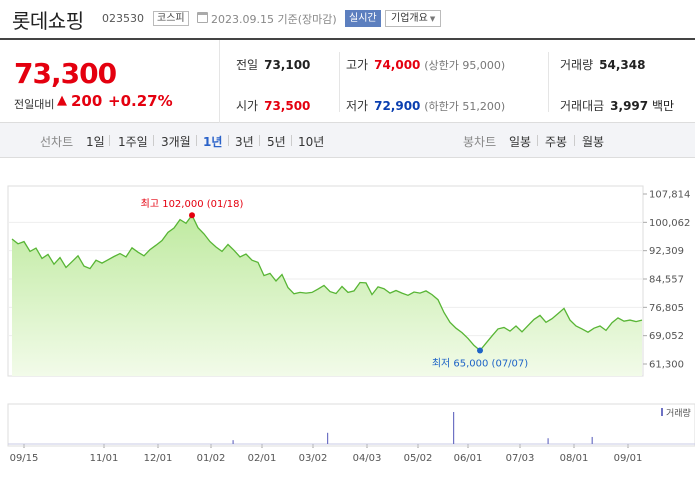  I want to click on volume-label: 거래량, so click(577, 65).